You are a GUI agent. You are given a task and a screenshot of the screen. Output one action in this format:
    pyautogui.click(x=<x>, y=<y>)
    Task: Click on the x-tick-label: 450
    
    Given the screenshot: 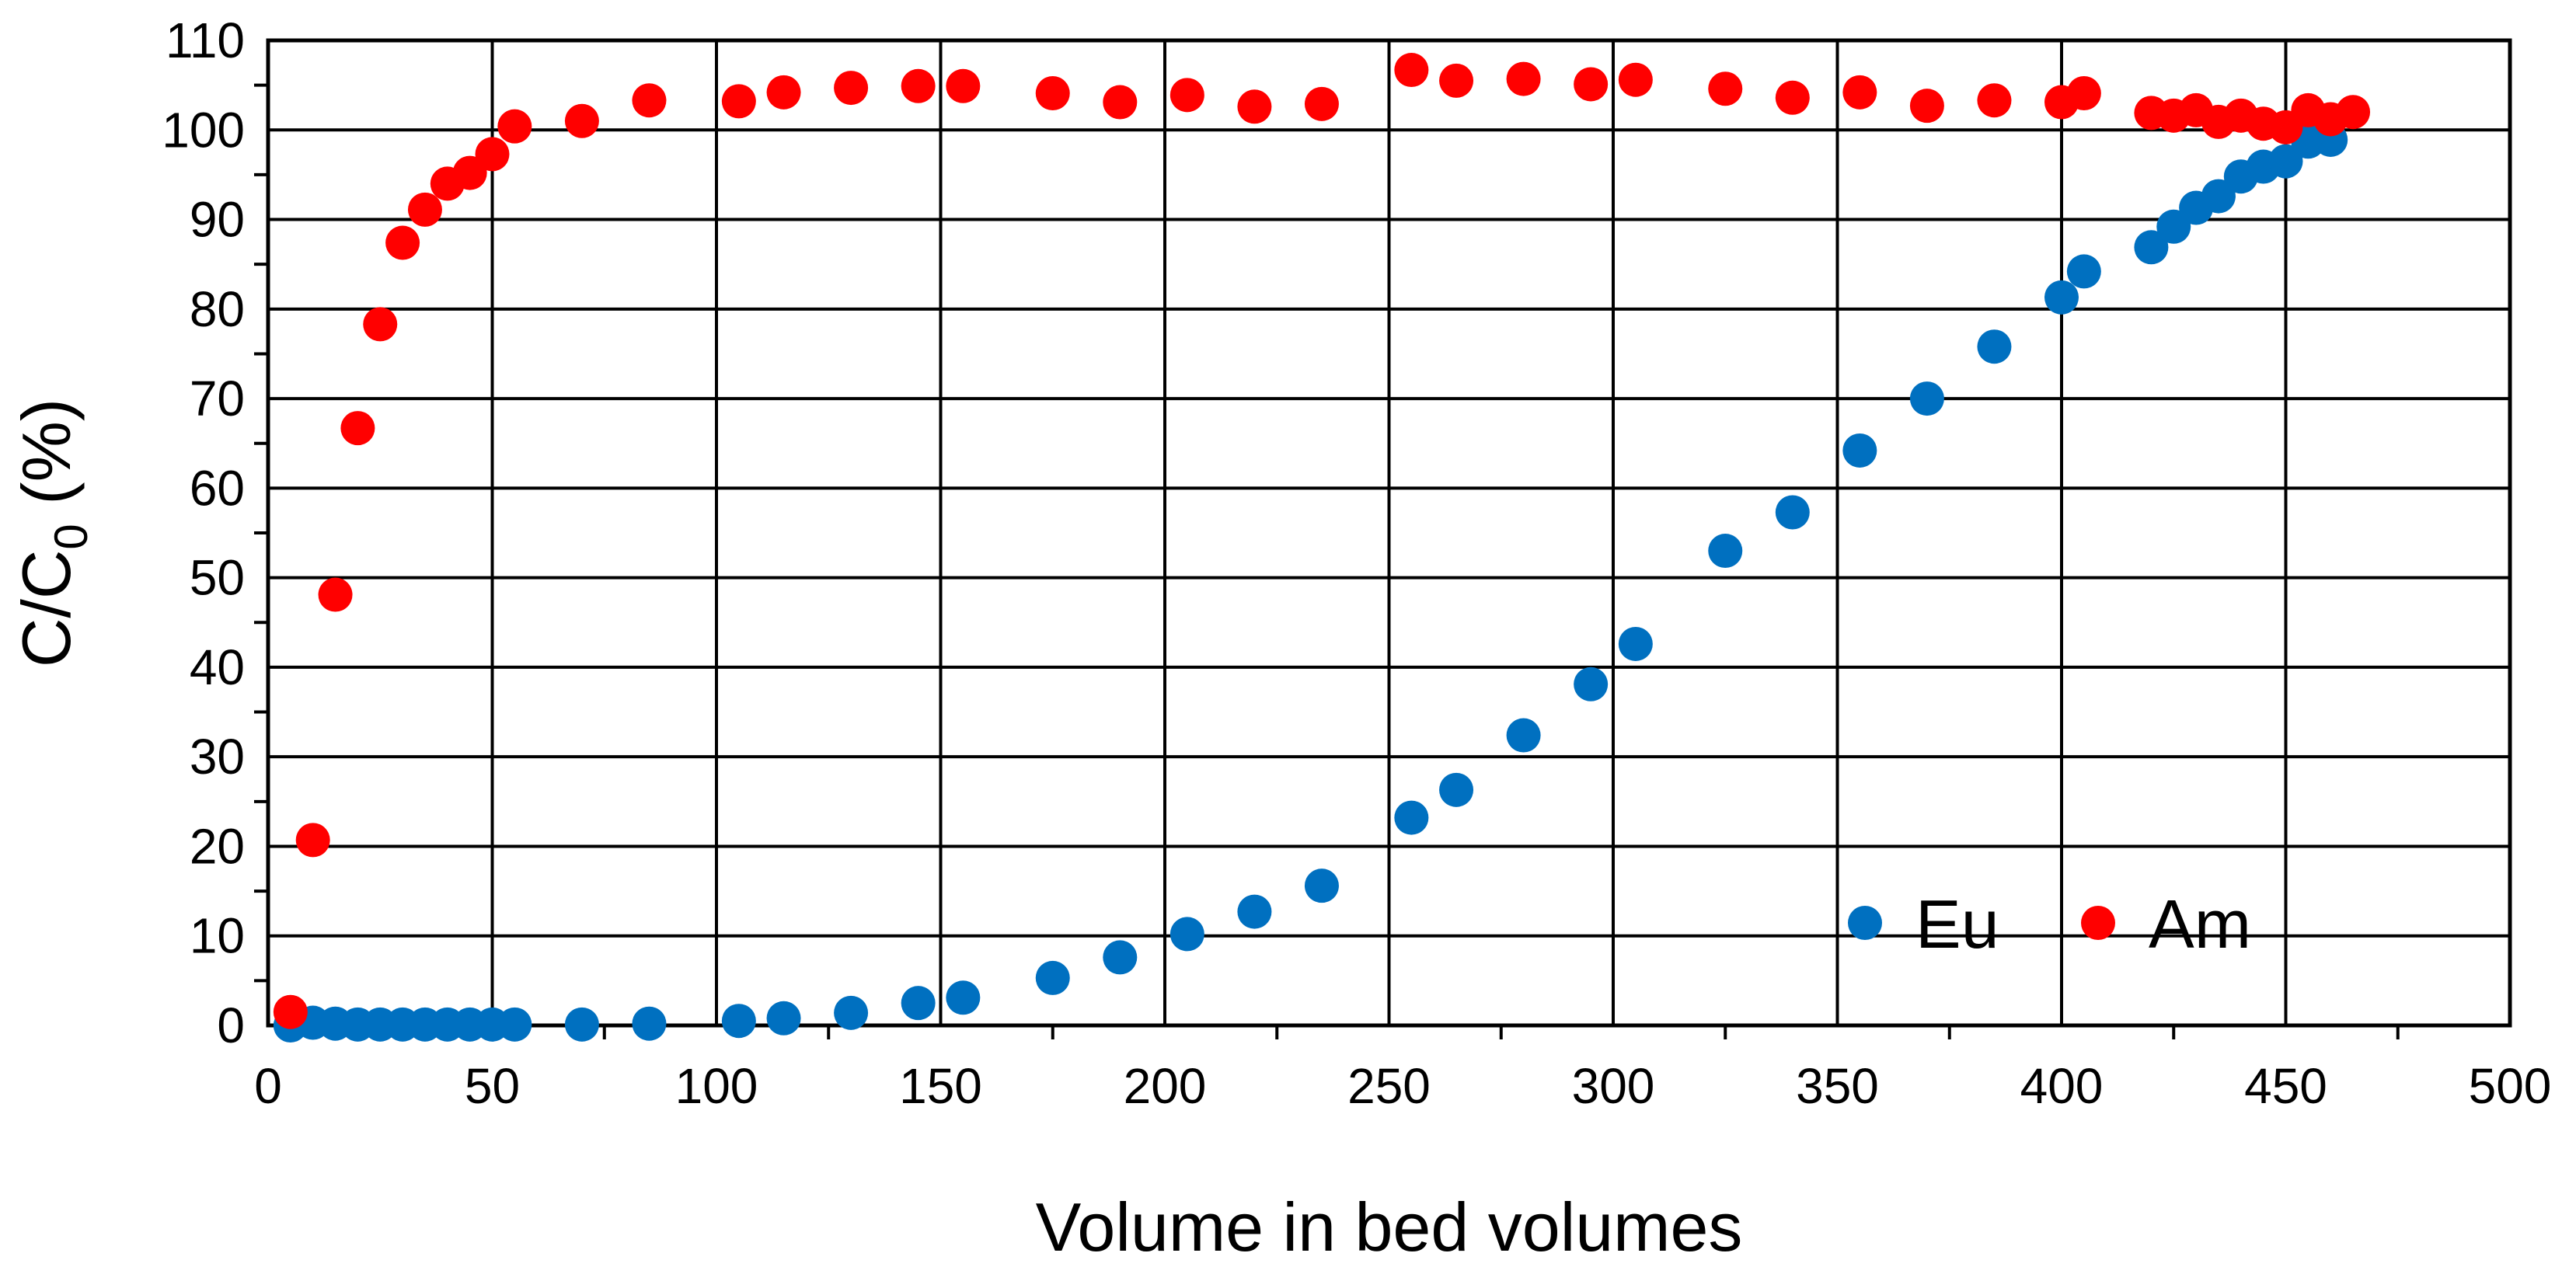 What is the action you would take?
    pyautogui.click(x=2285, y=1086)
    